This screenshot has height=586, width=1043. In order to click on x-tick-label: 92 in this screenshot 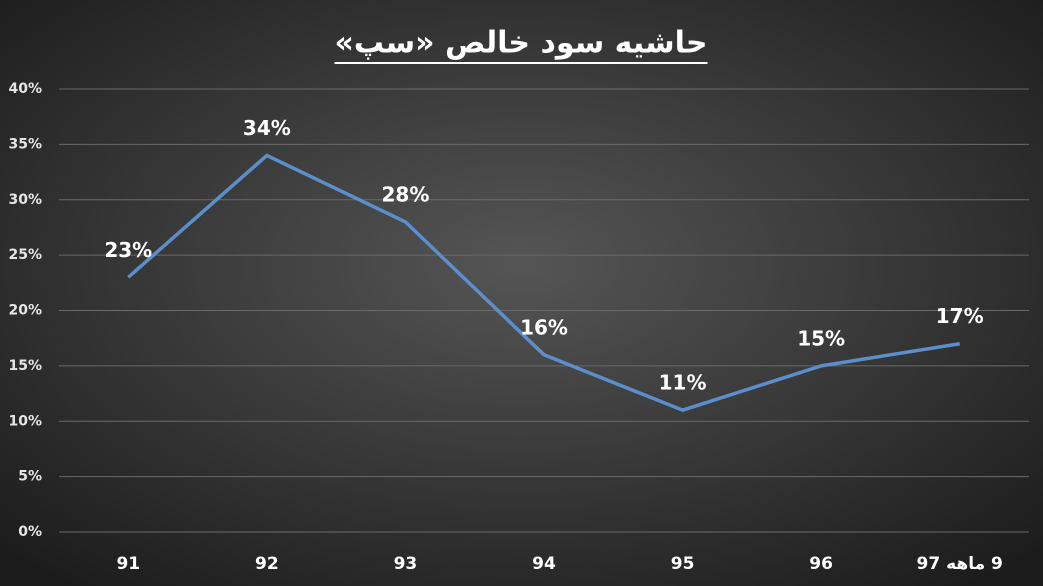, I will do `click(267, 564)`.